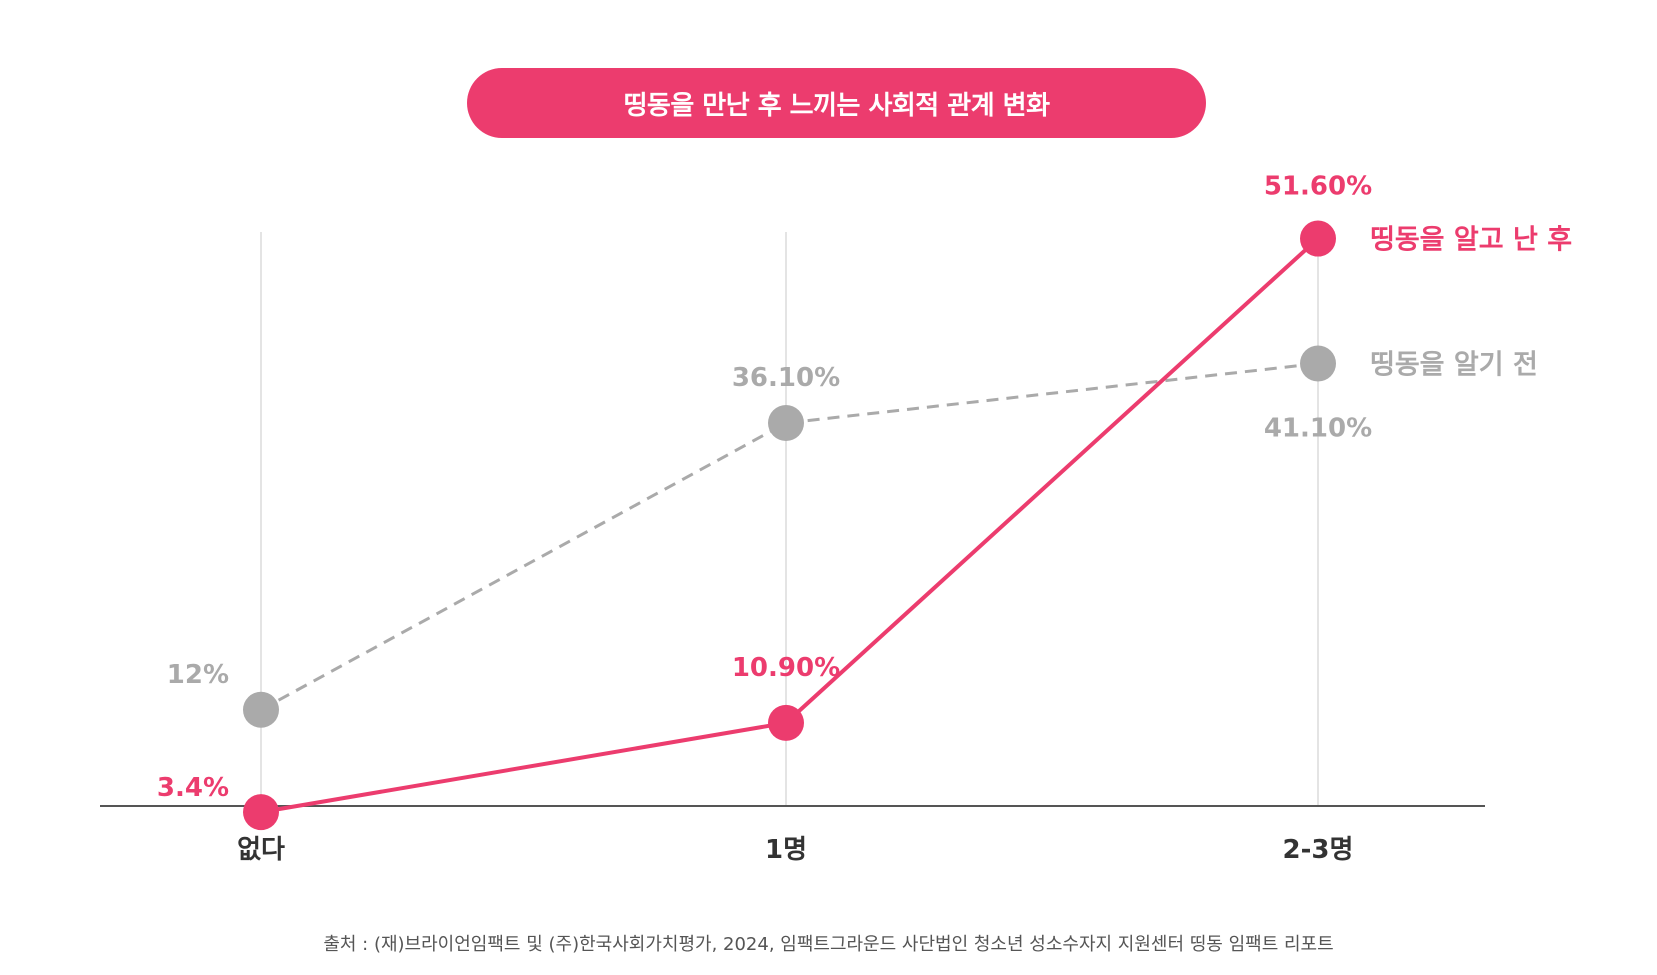 The image size is (1657, 975). Describe the element at coordinates (786, 378) in the screenshot. I see `data-label: 36.10%` at that location.